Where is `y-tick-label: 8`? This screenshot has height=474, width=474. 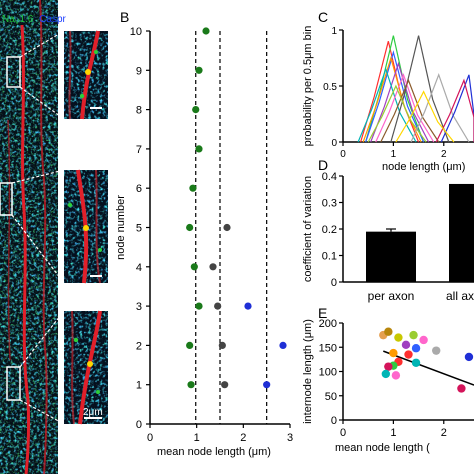
y-tick-label: 8 is located at coordinates (139, 111).